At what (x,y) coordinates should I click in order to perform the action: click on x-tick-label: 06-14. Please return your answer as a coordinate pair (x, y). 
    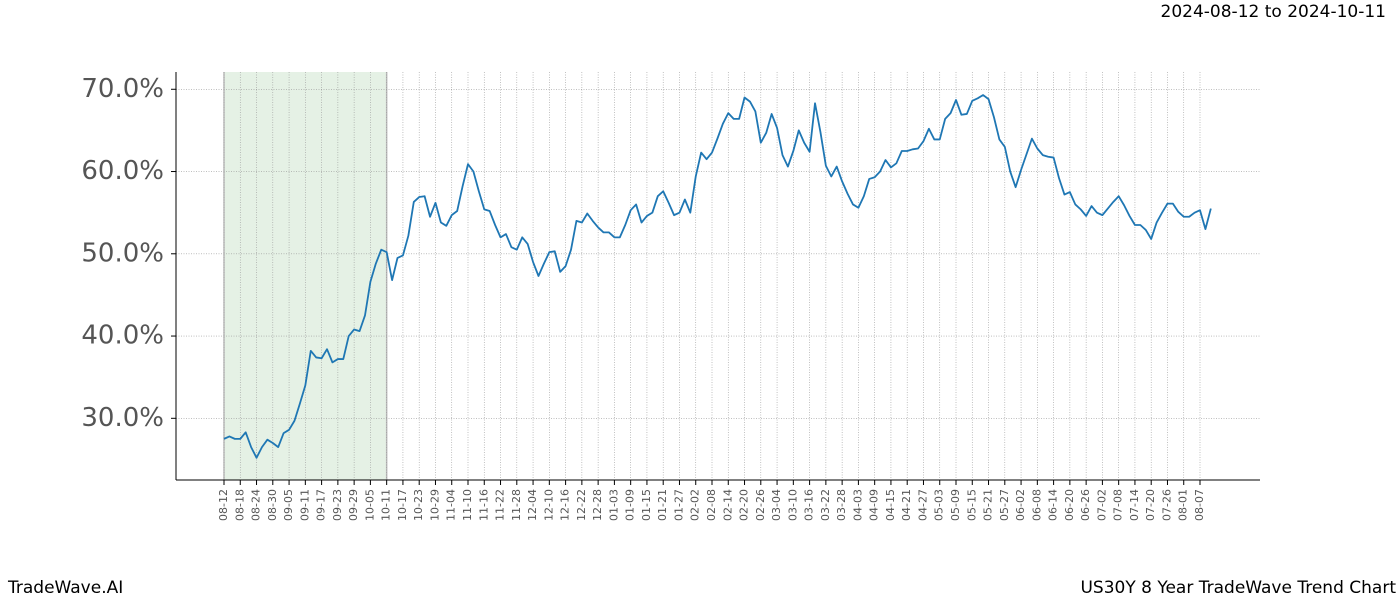
    Looking at the image, I should click on (1053, 505).